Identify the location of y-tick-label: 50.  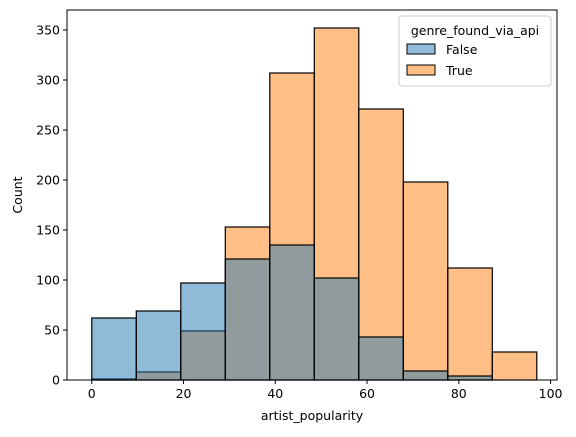
(52, 330).